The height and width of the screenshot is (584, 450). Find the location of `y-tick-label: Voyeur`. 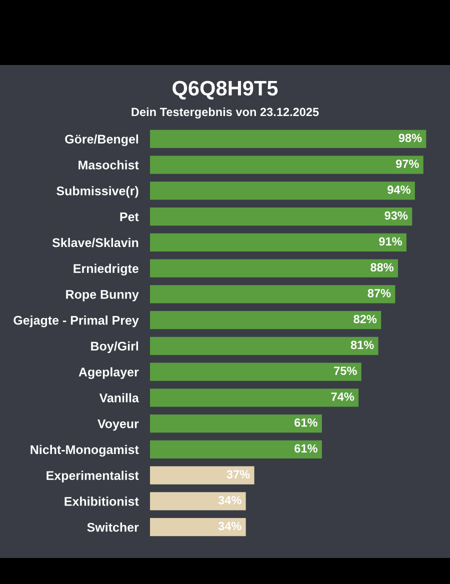

y-tick-label: Voyeur is located at coordinates (118, 425).